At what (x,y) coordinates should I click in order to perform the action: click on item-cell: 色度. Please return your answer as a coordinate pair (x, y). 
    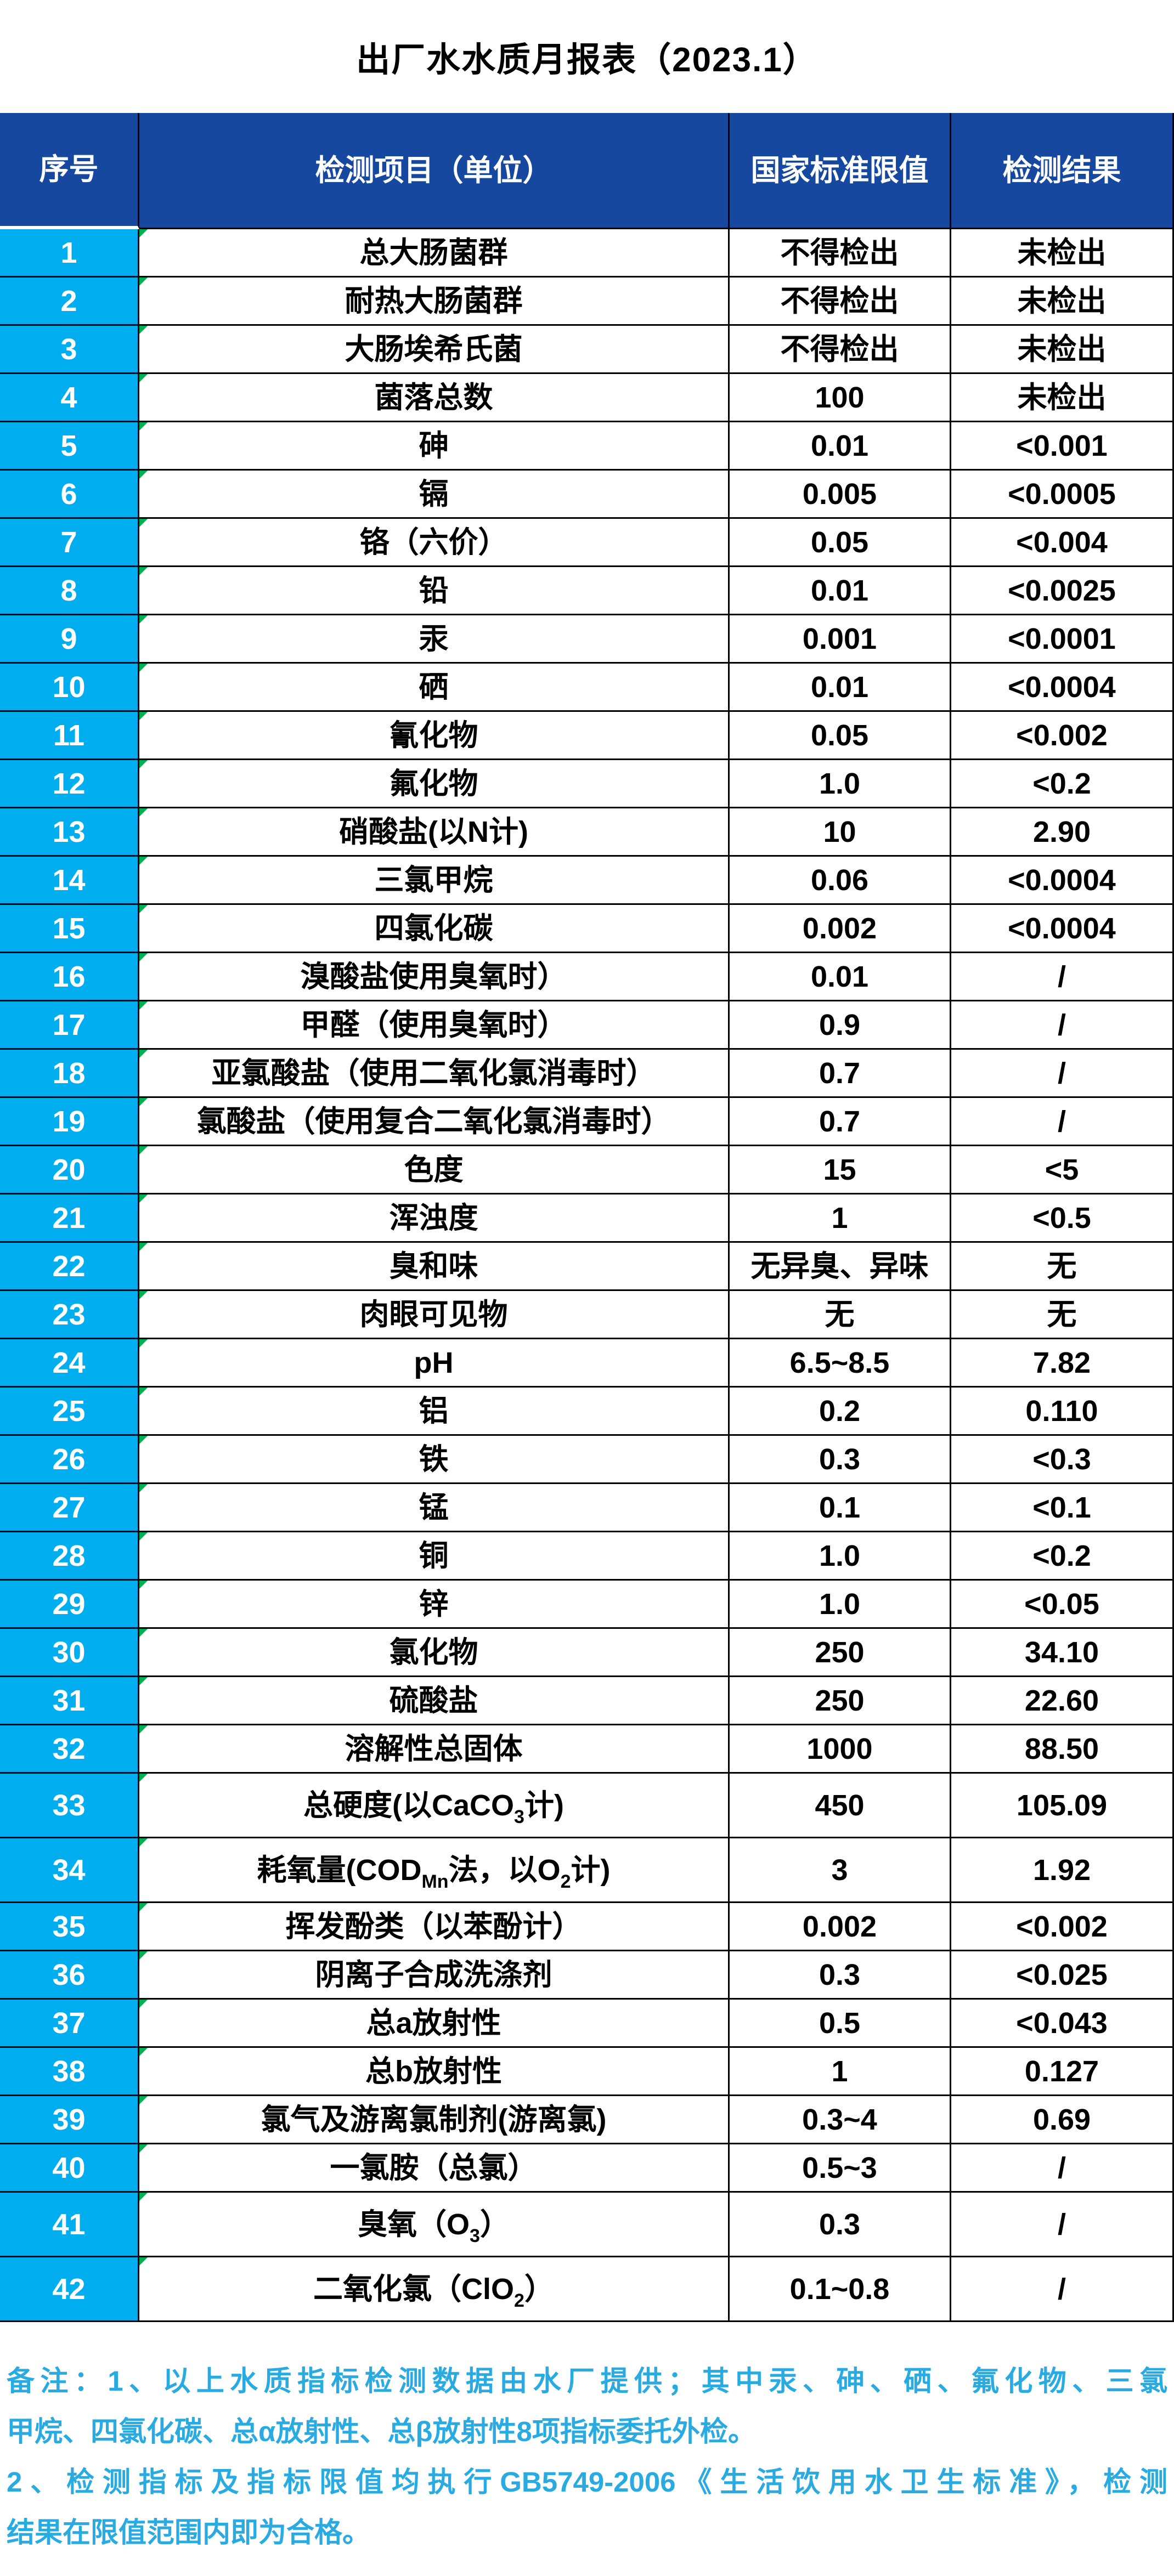
    Looking at the image, I should click on (435, 1169).